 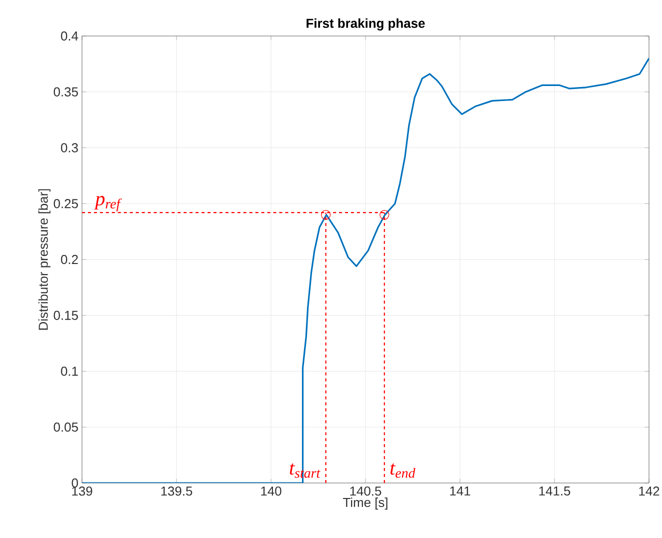 I want to click on y-tick-label: 0.1, so click(x=69, y=371).